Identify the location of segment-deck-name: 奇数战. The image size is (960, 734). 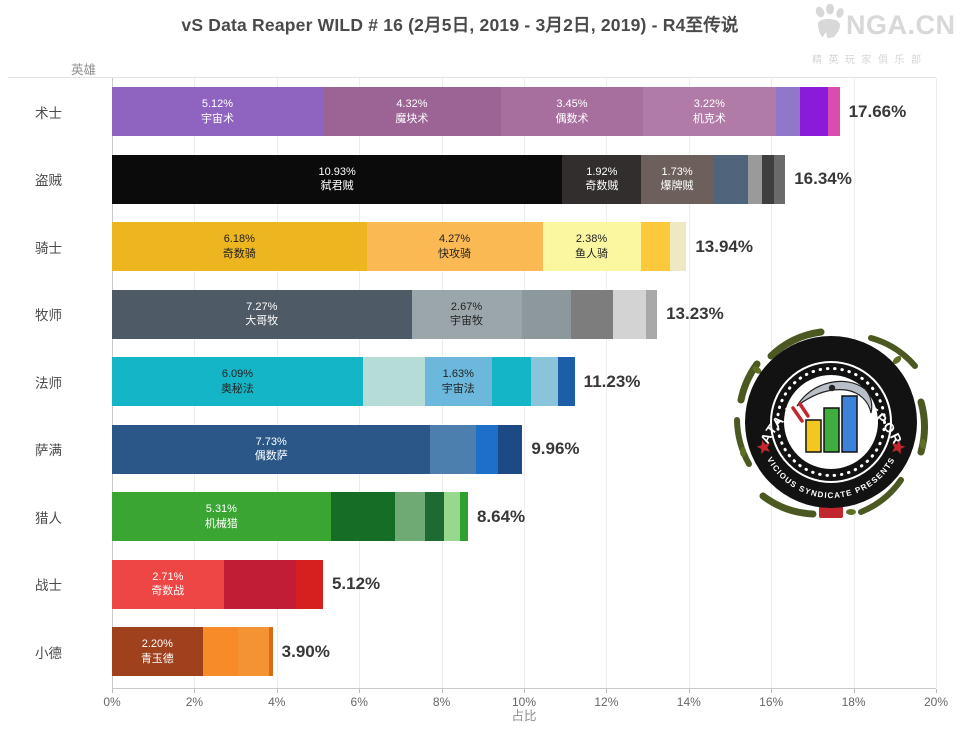
(168, 591).